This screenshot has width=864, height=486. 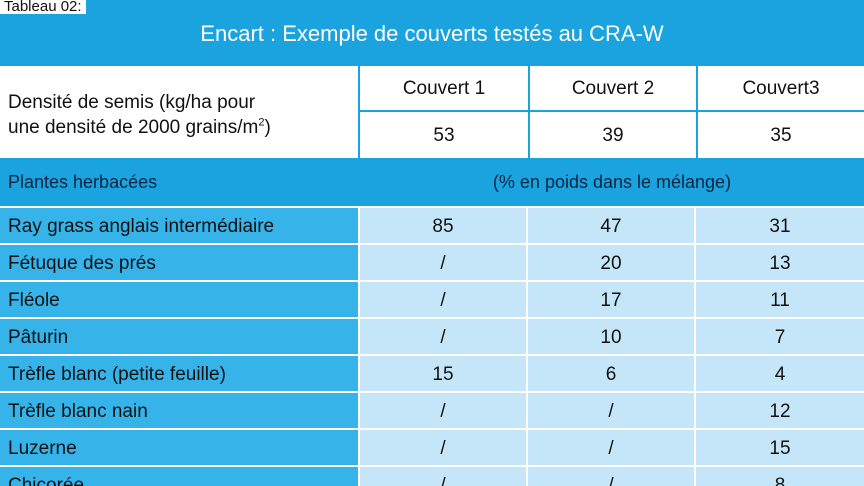 What do you see at coordinates (780, 225) in the screenshot?
I see `value-couvert-3: 31` at bounding box center [780, 225].